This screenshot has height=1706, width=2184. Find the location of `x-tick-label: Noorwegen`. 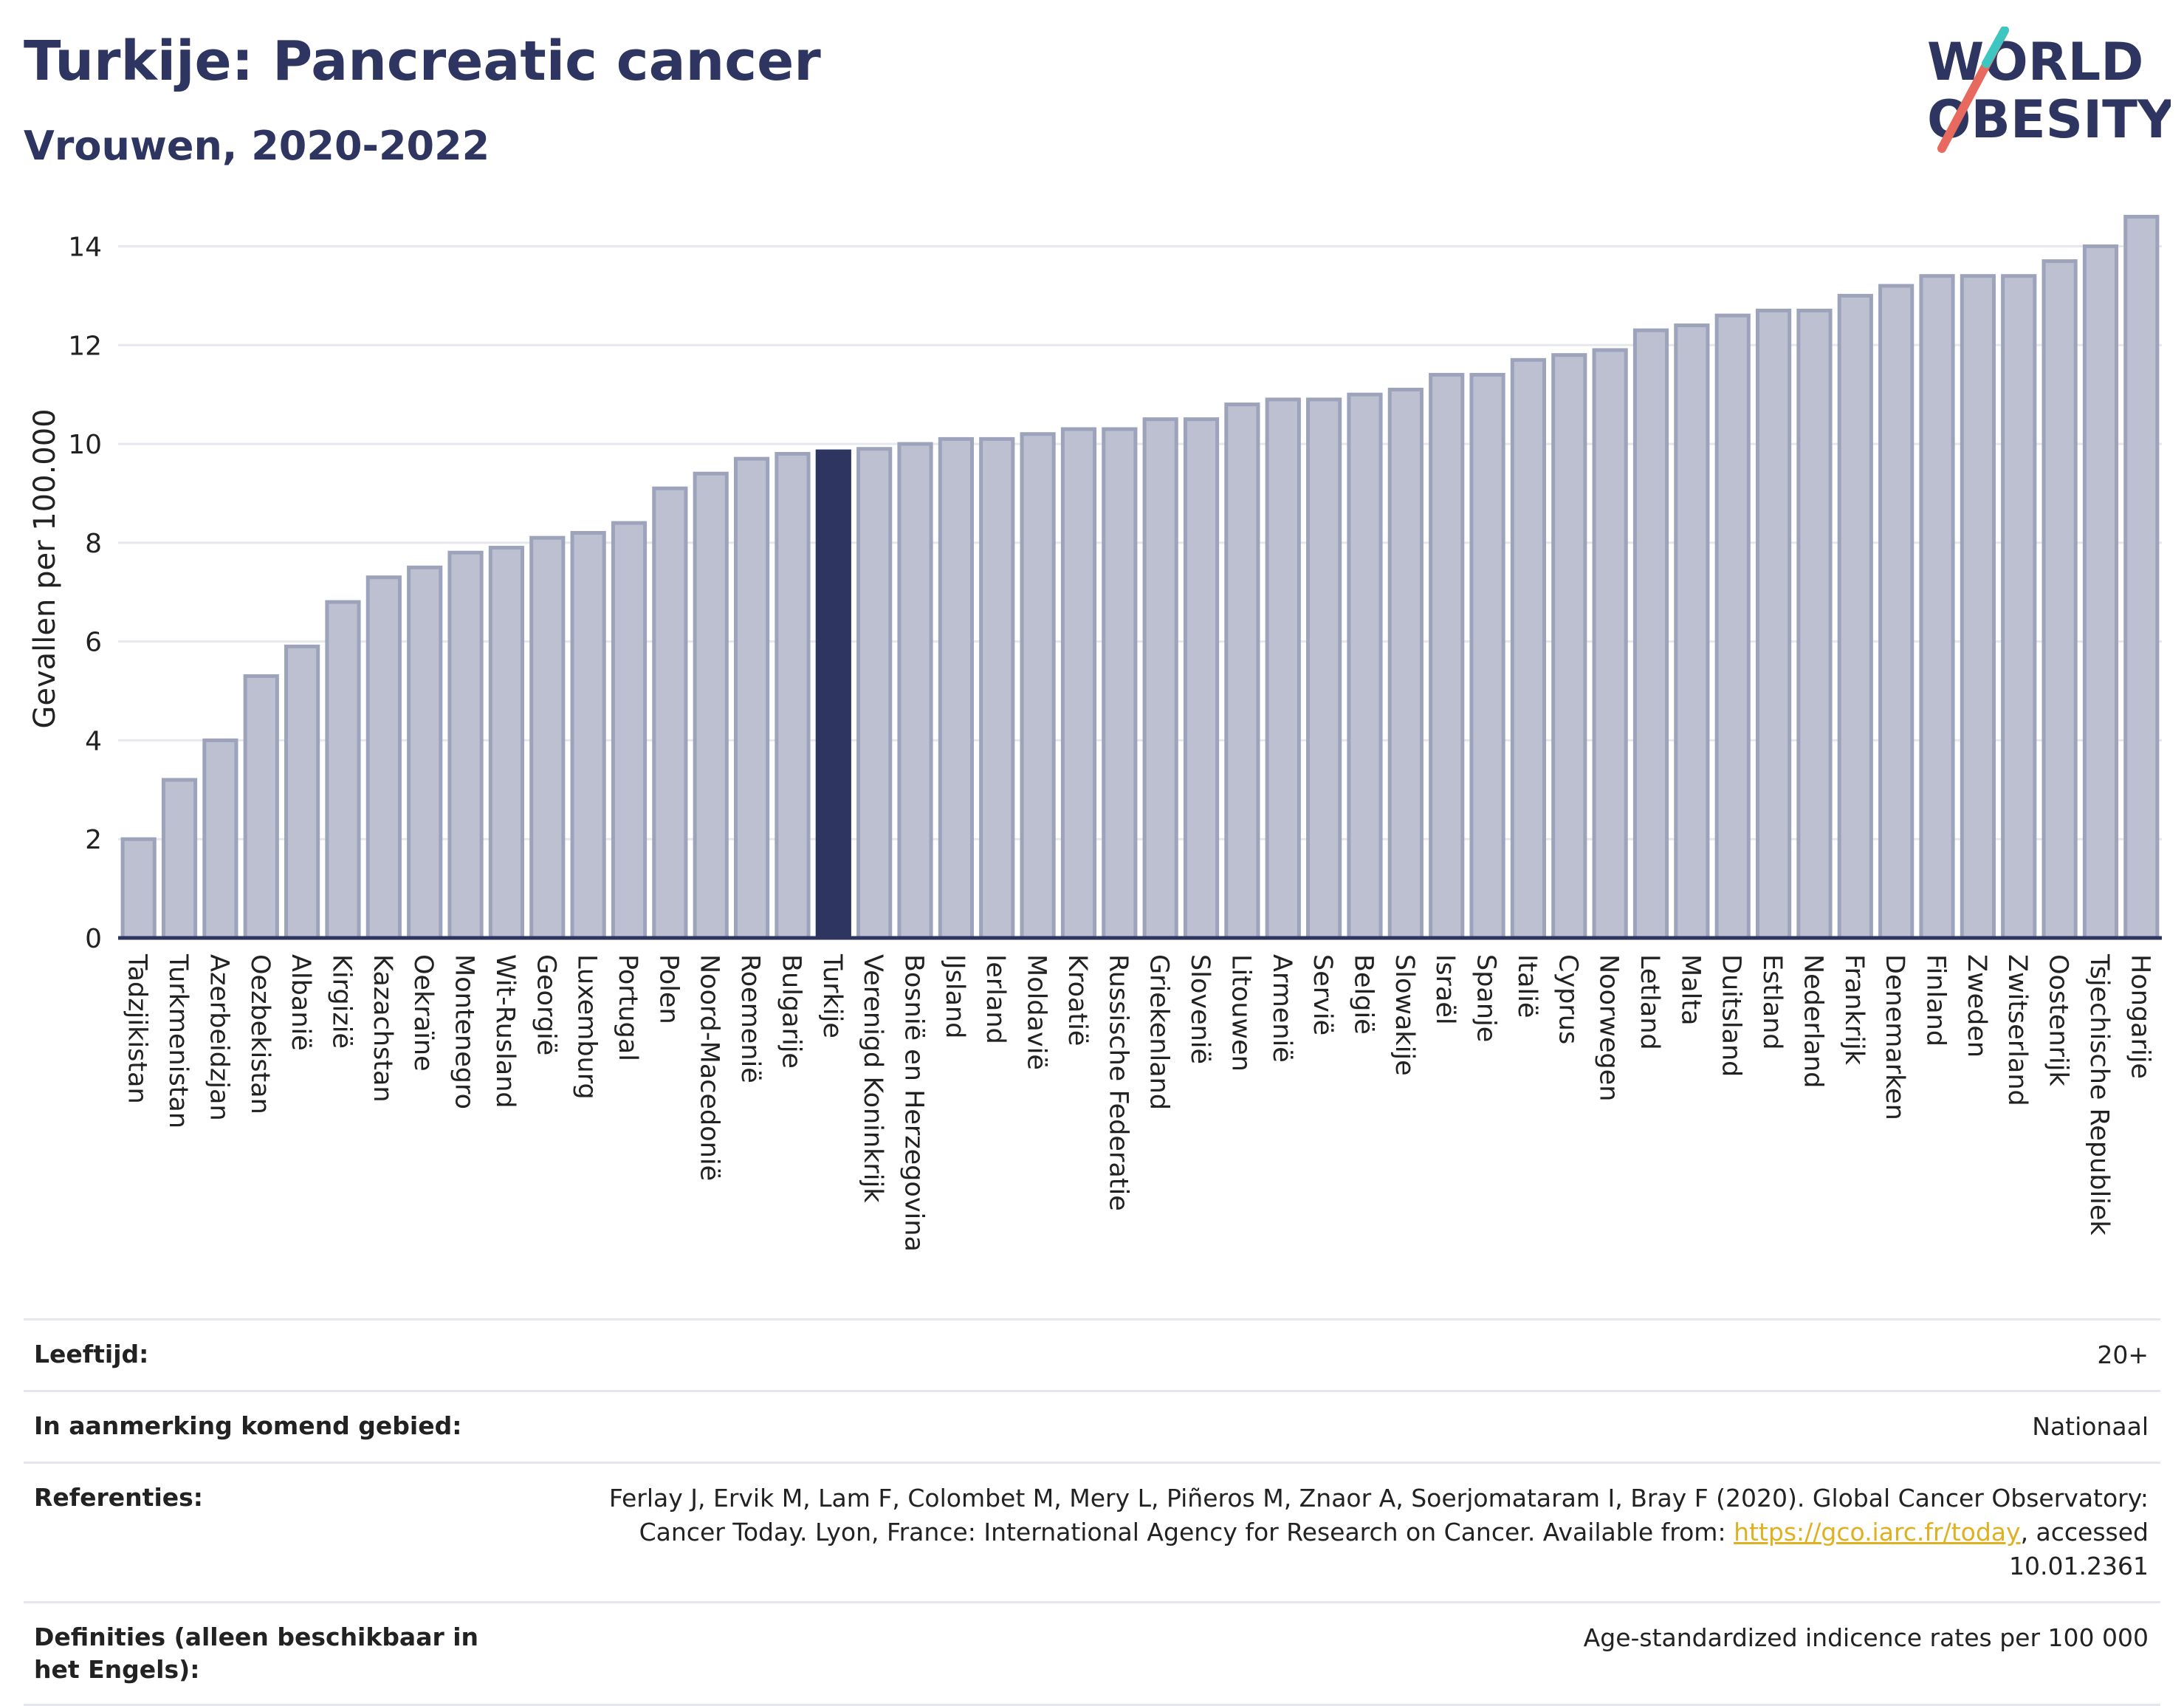

x-tick-label: Noorwegen is located at coordinates (1609, 1028).